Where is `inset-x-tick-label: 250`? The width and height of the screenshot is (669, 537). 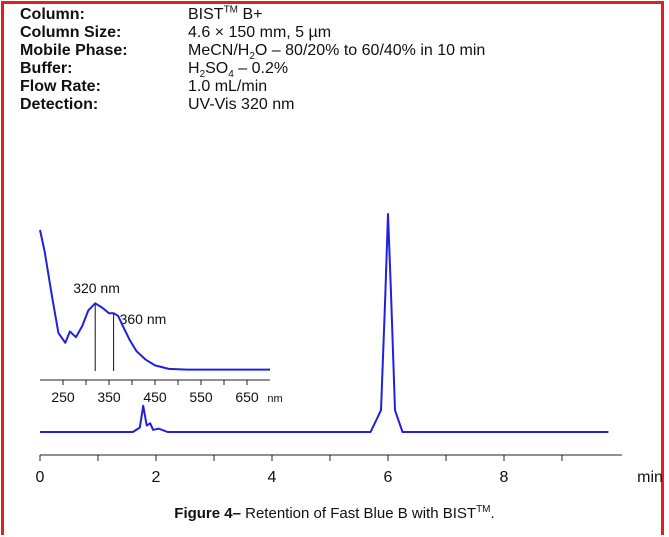
inset-x-tick-label: 250 is located at coordinates (63, 397).